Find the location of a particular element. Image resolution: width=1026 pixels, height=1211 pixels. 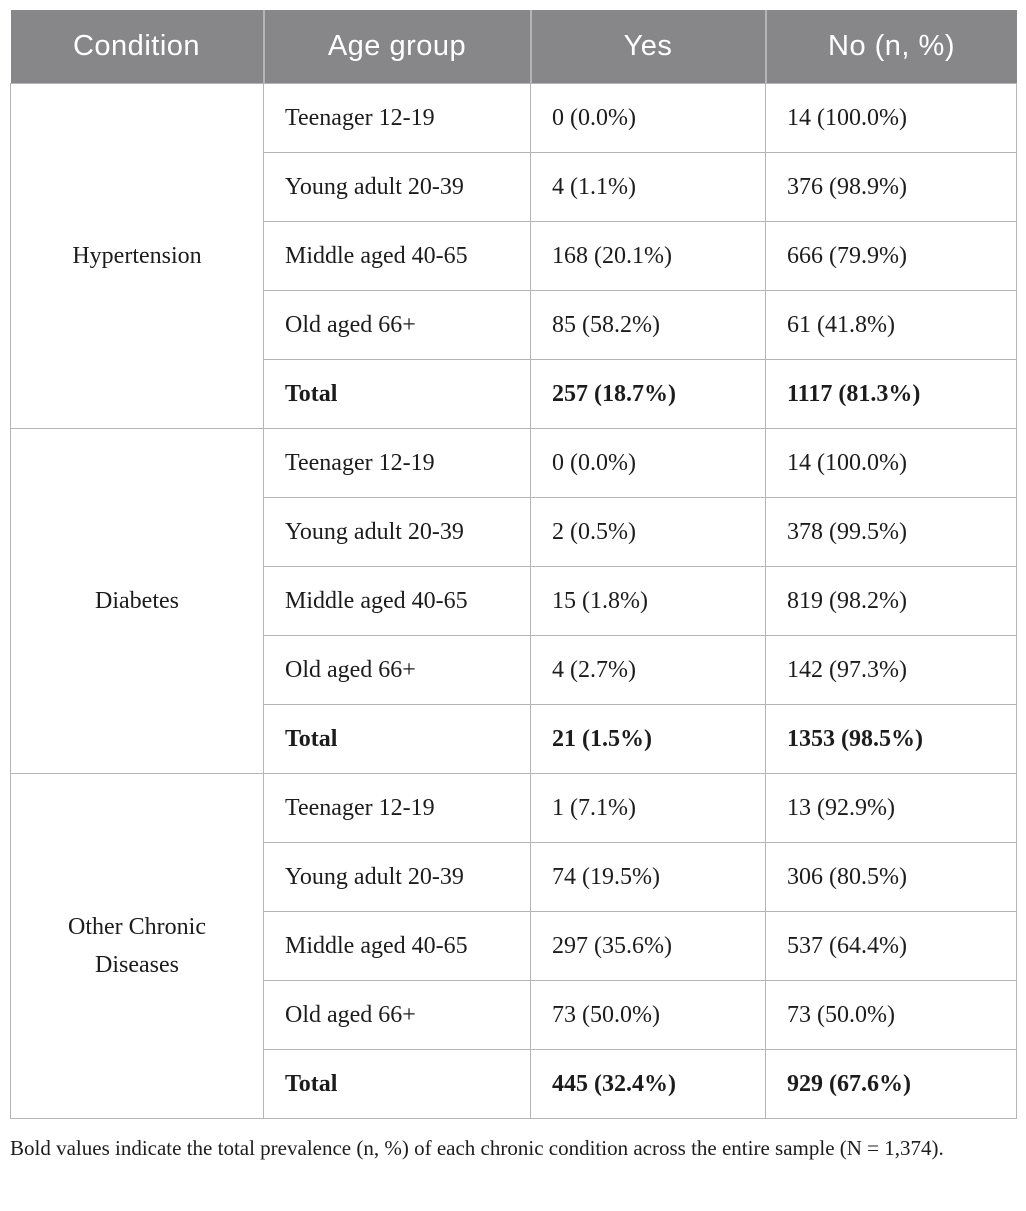

header-condition: Condition is located at coordinates (137, 47).